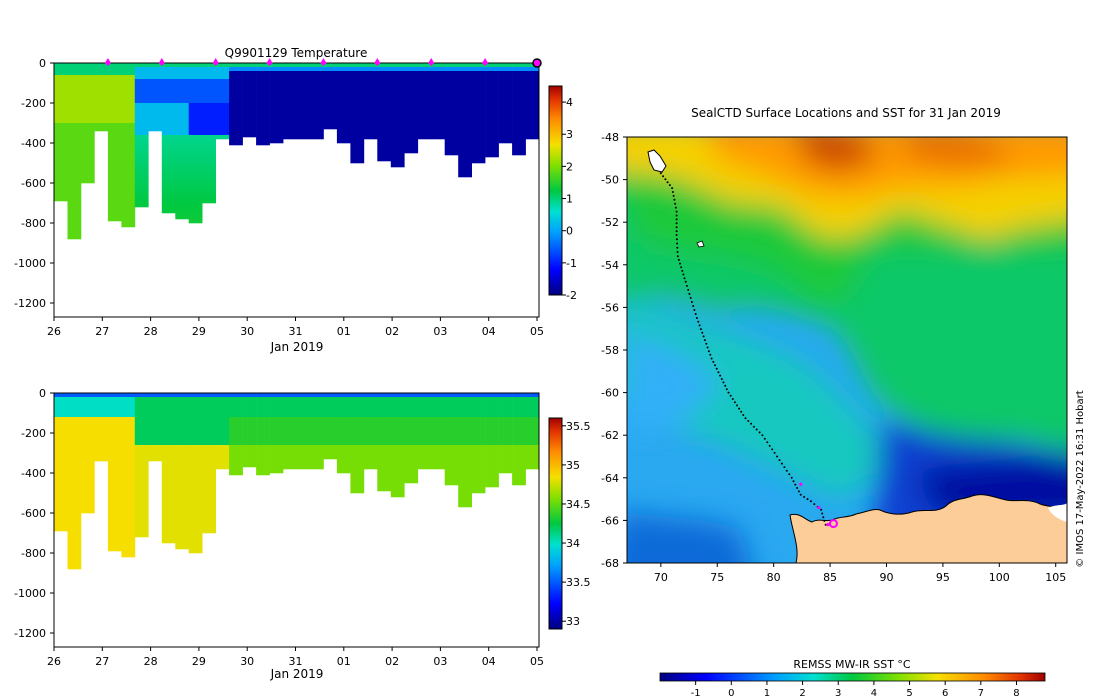  I want to click on x-tick-label: 05, so click(537, 331).